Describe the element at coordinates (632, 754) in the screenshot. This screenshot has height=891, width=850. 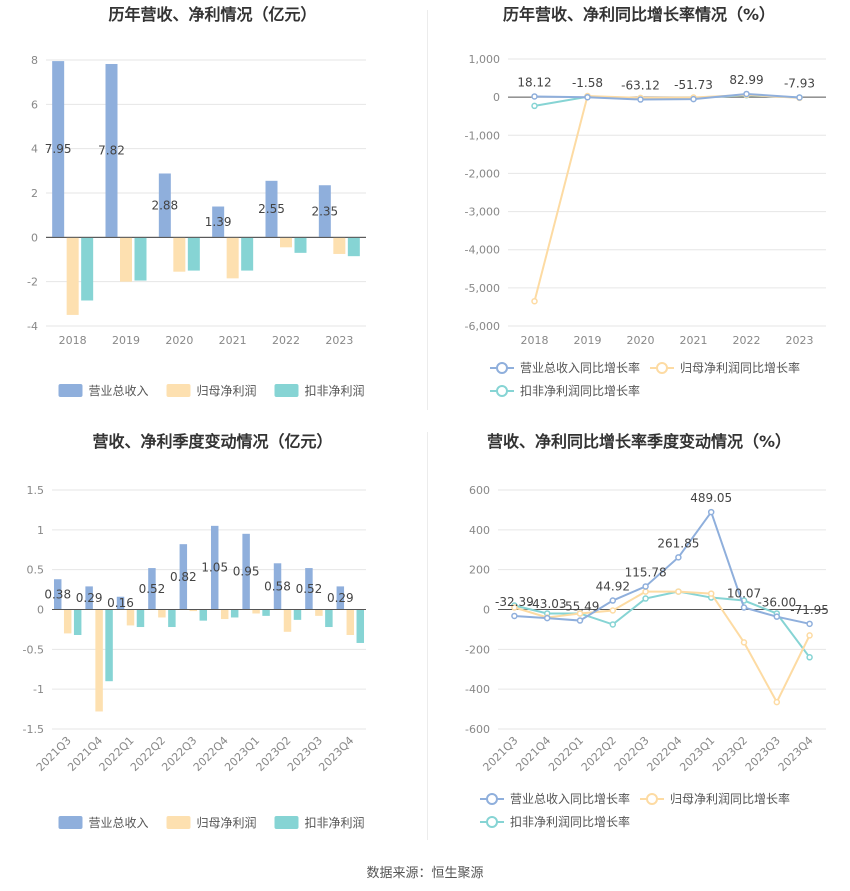
I see `x-tick-label: 2022Q3` at that location.